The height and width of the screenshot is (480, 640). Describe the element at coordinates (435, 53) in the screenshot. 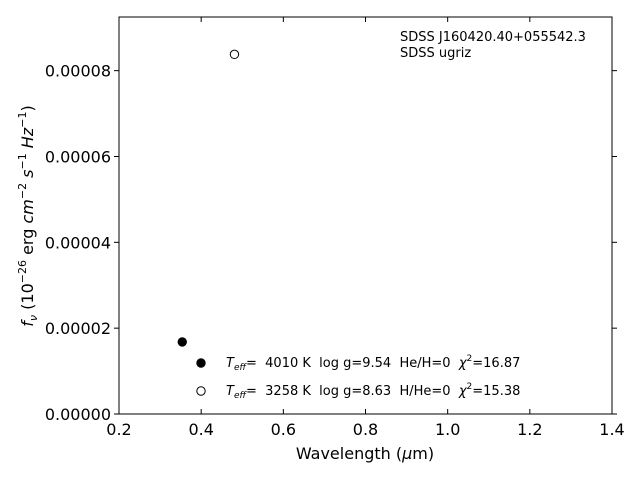

I see `annotation-filters: SDSS ugriz` at that location.